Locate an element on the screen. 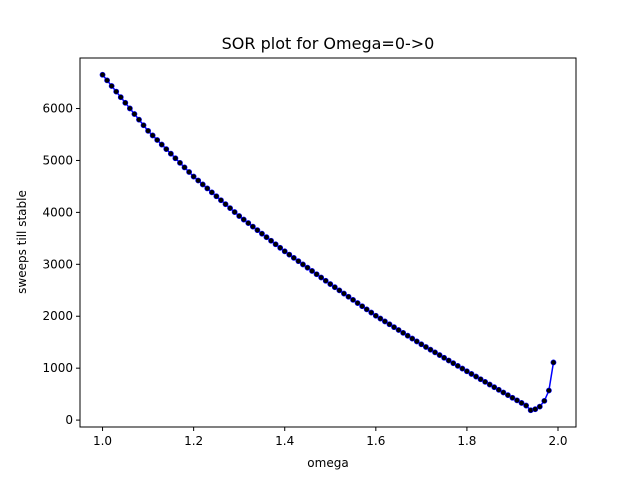  x-tick-label: 1.0 is located at coordinates (102, 441).